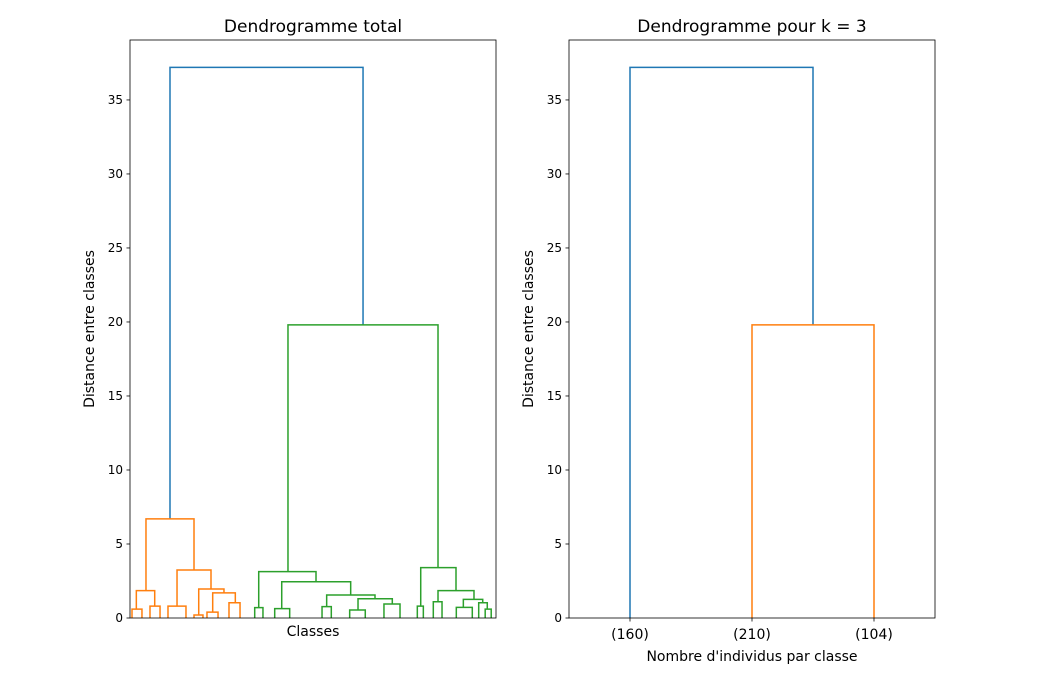  What do you see at coordinates (751, 27) in the screenshot?
I see `right-chart-title: Dendrogramme pour k = 3` at bounding box center [751, 27].